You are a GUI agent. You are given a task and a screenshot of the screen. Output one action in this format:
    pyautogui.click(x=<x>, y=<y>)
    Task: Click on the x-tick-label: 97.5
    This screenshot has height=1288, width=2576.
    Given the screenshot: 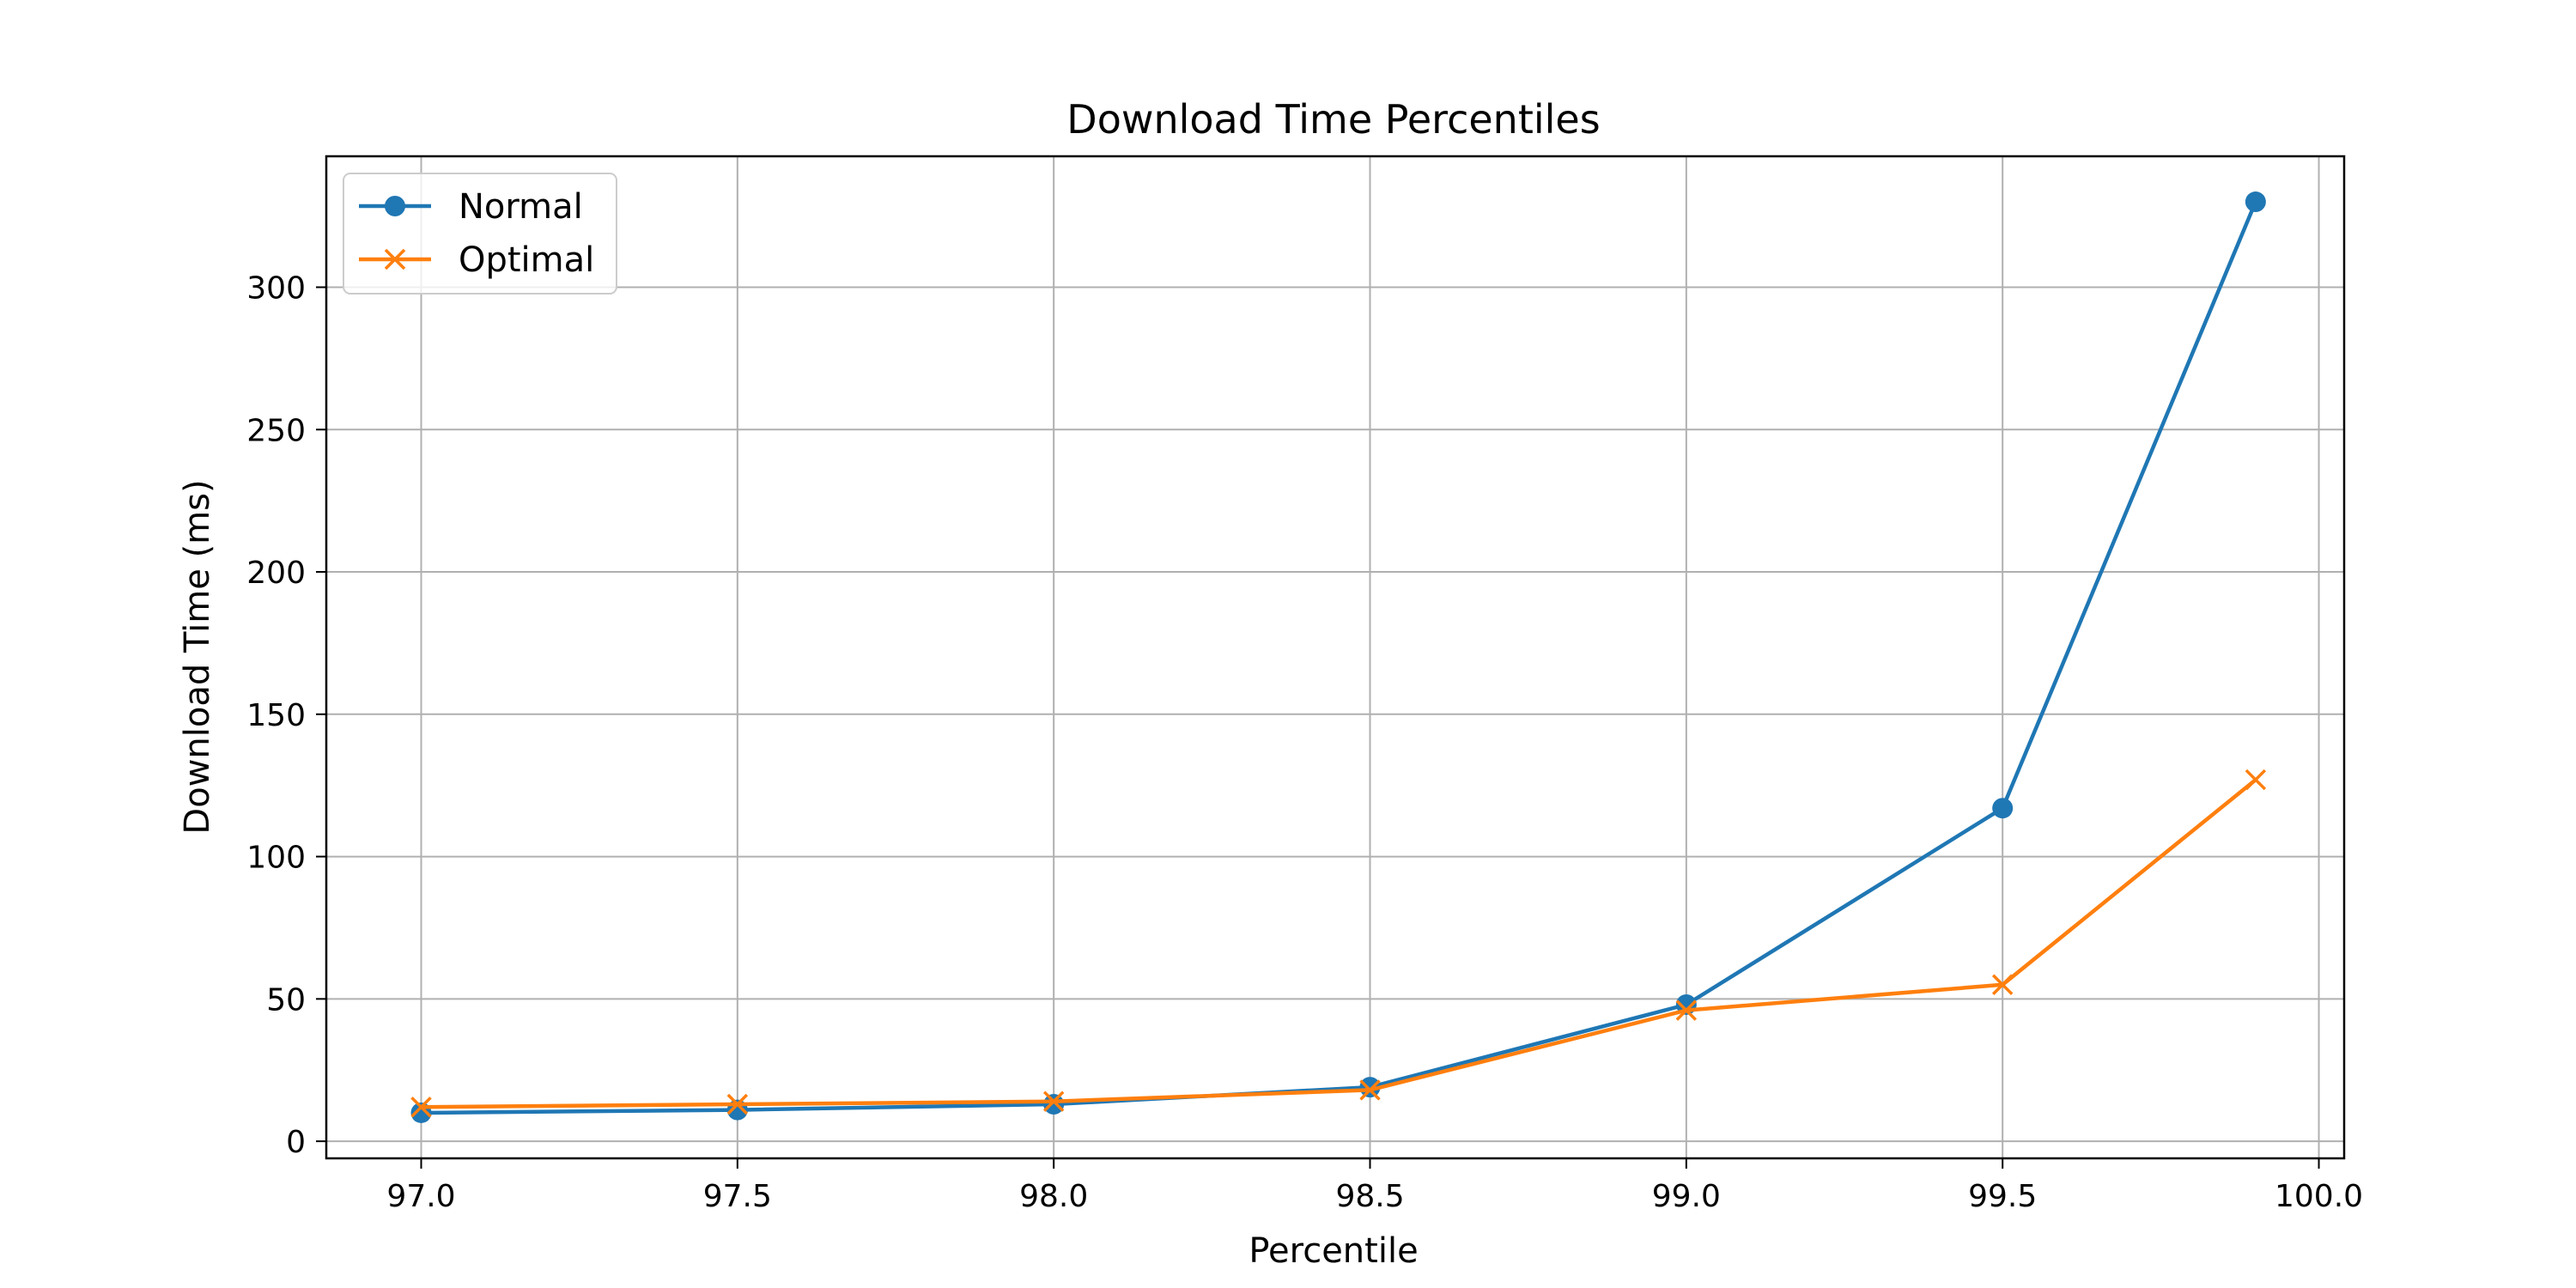 What is the action you would take?
    pyautogui.click(x=737, y=1196)
    